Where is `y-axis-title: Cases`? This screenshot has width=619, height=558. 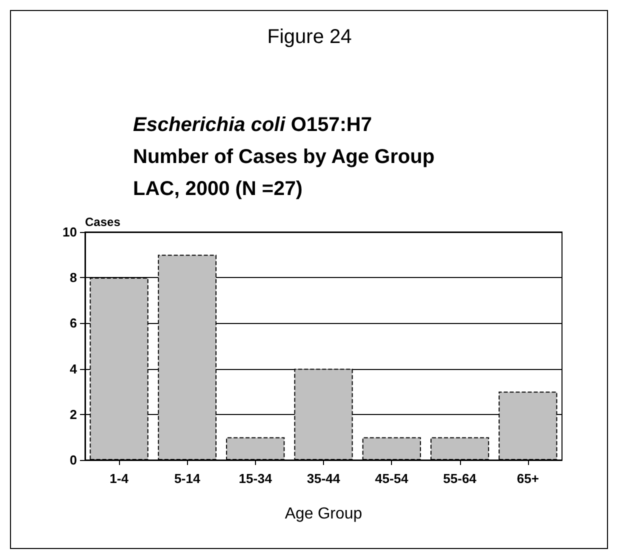
y-axis-title: Cases is located at coordinates (103, 222).